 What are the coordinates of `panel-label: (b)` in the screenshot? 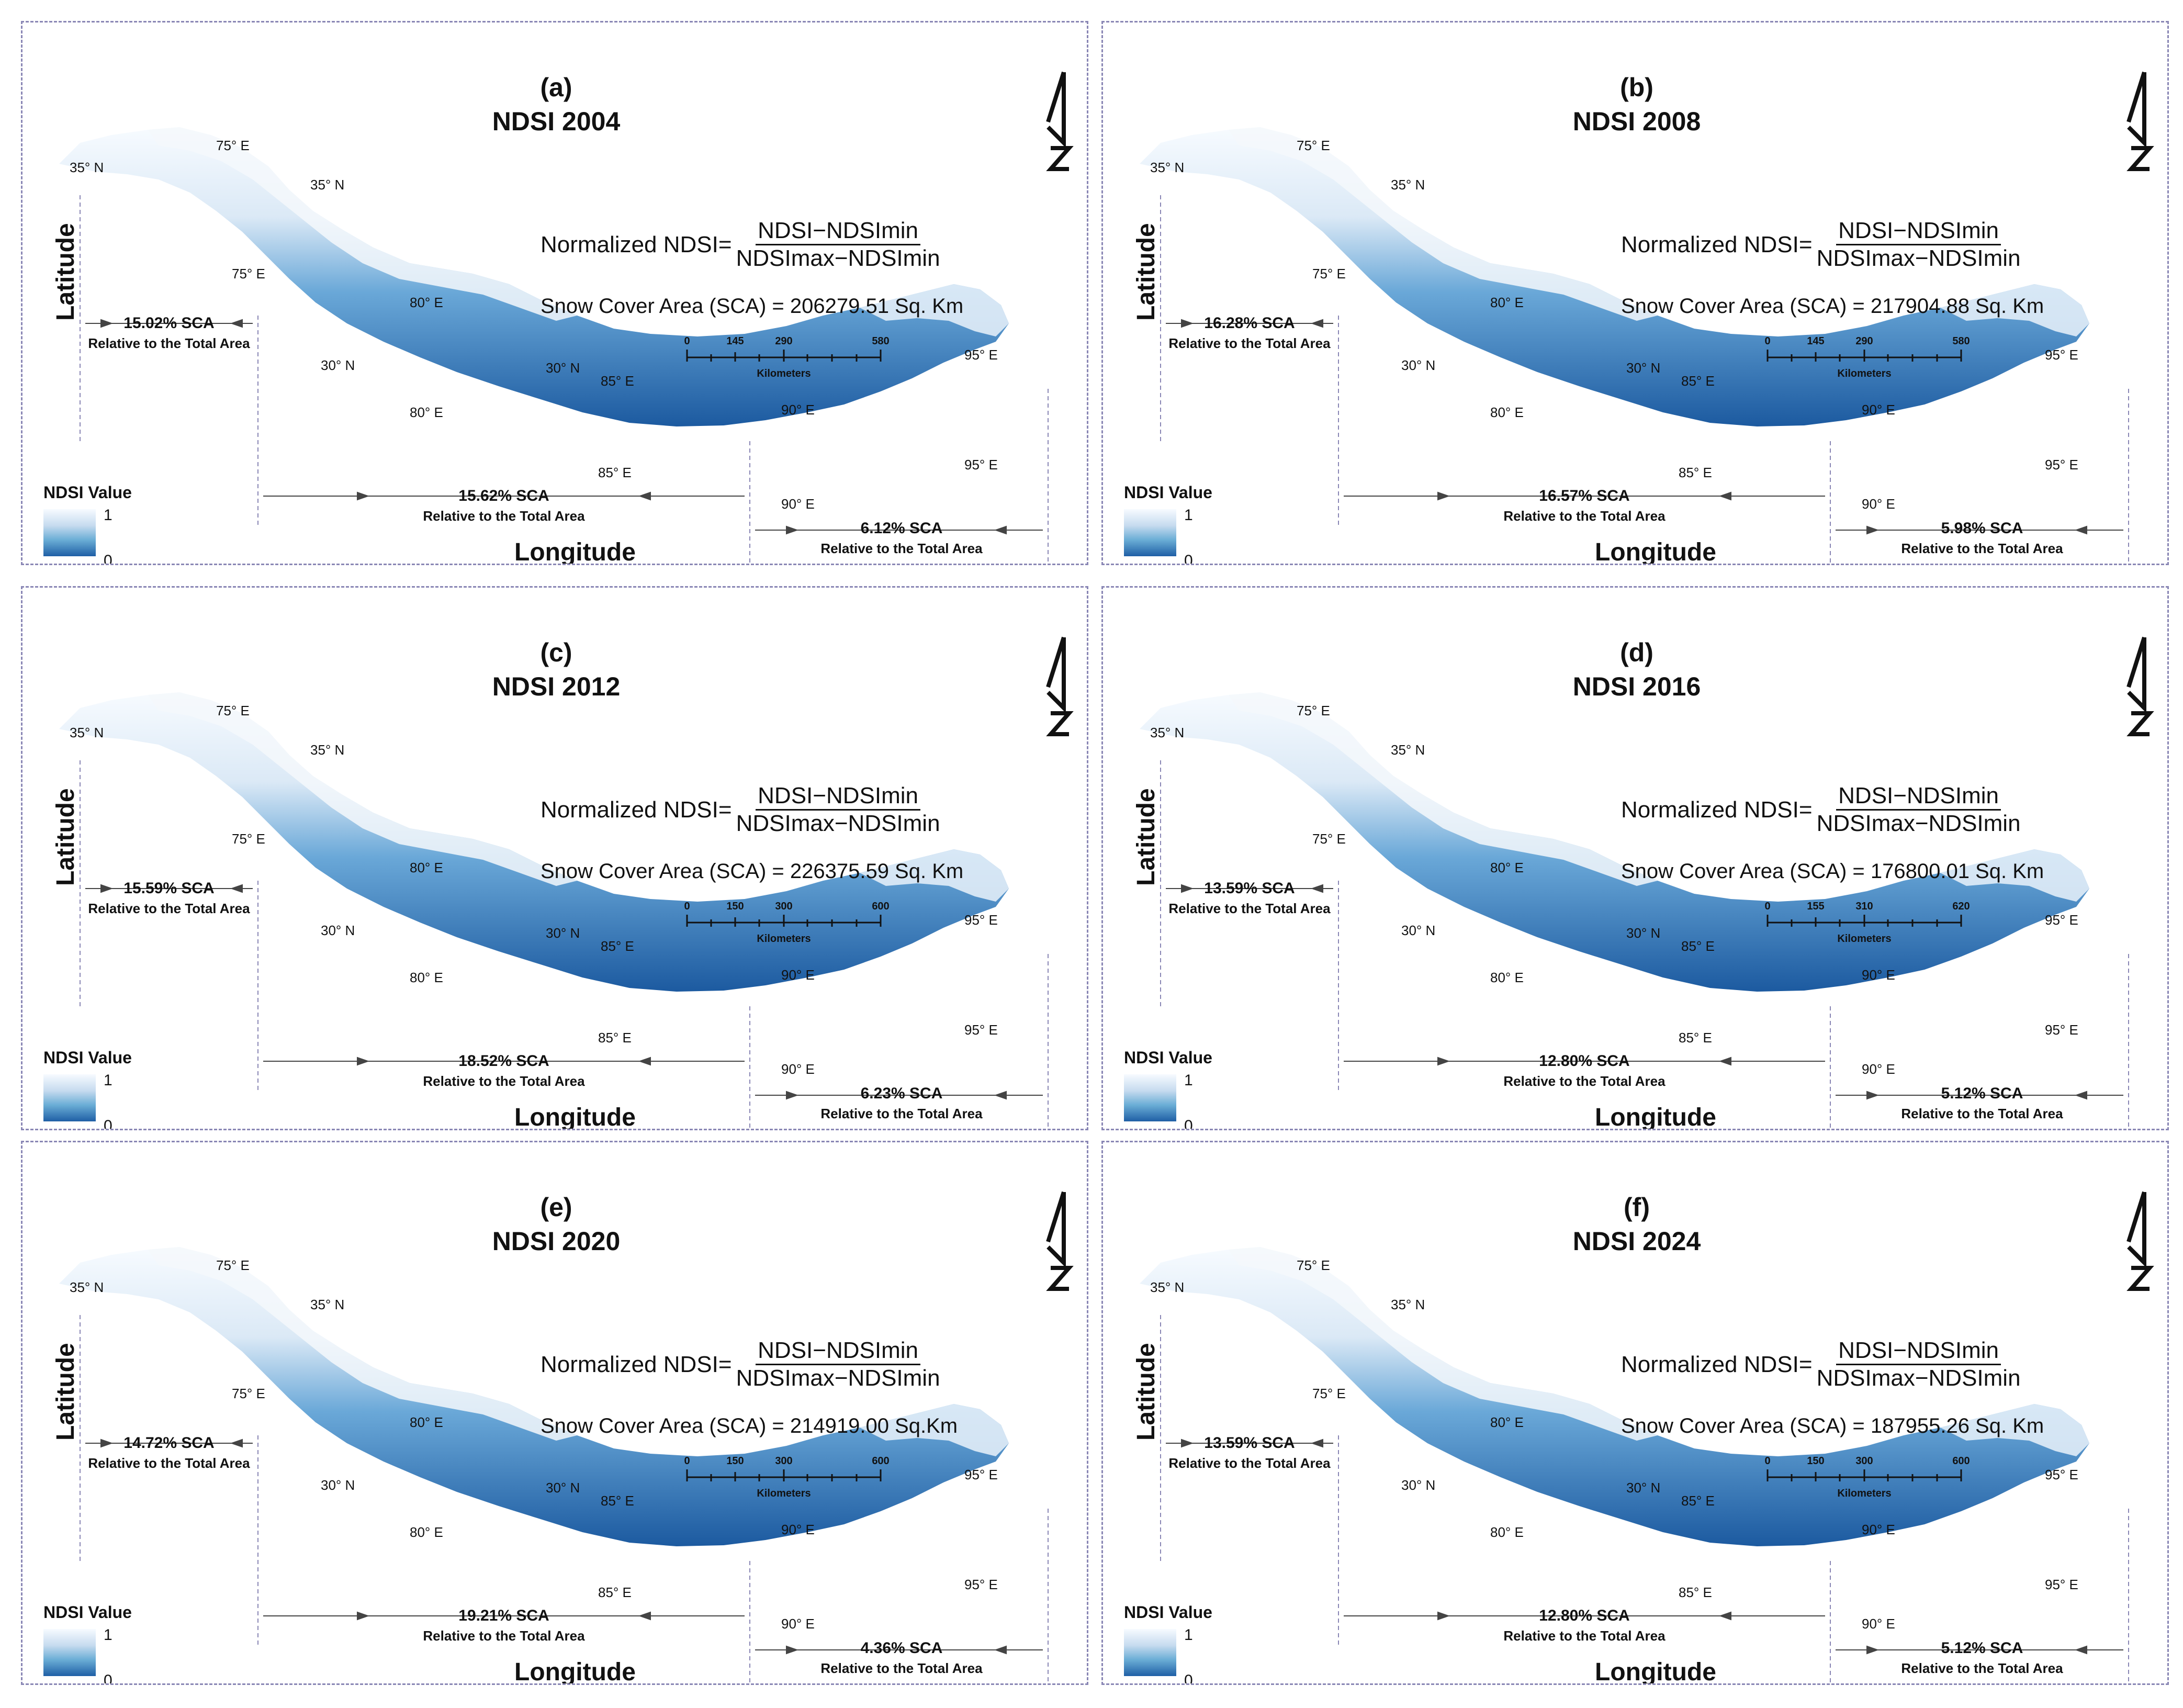 It's located at (1636, 87).